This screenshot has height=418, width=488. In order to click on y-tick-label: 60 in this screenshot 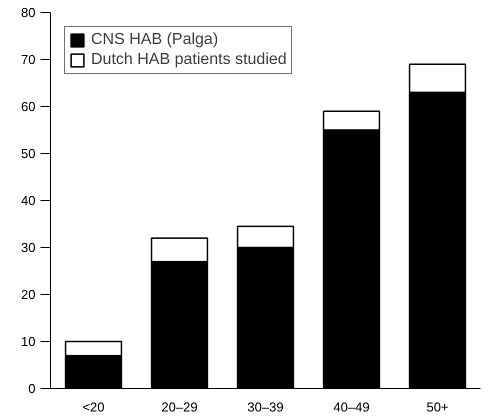, I will do `click(28, 106)`.